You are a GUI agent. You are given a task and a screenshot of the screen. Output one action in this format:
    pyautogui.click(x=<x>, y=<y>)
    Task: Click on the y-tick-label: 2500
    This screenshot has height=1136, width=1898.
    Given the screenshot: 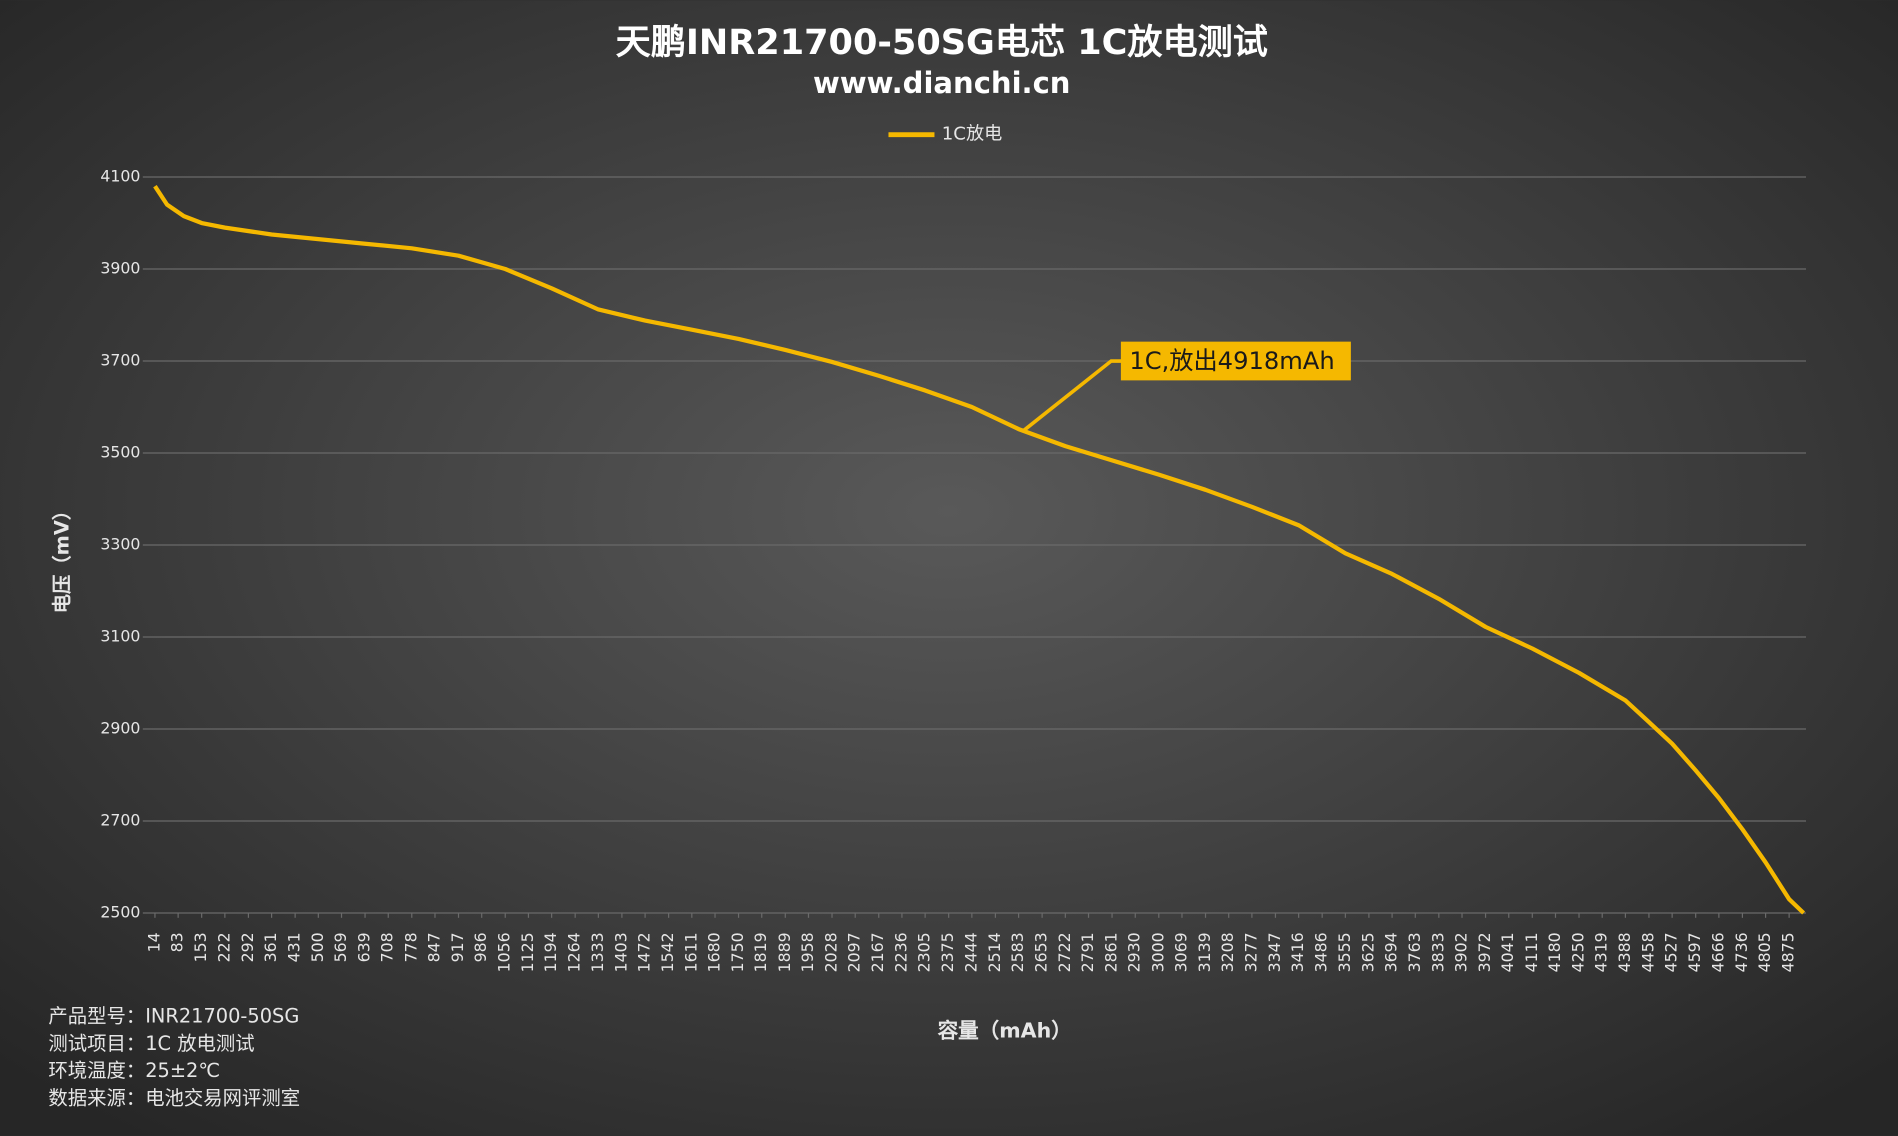 What is the action you would take?
    pyautogui.click(x=120, y=911)
    